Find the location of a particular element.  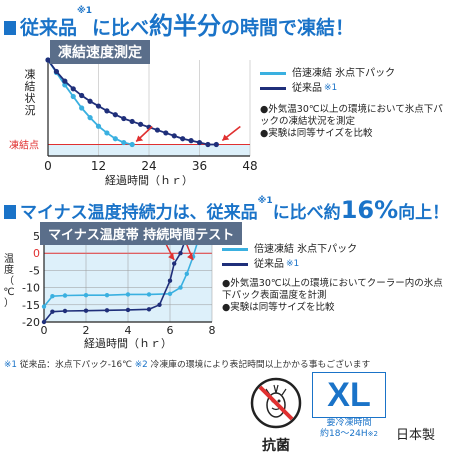

y-axis-label-char: 結 is located at coordinates (30, 86).